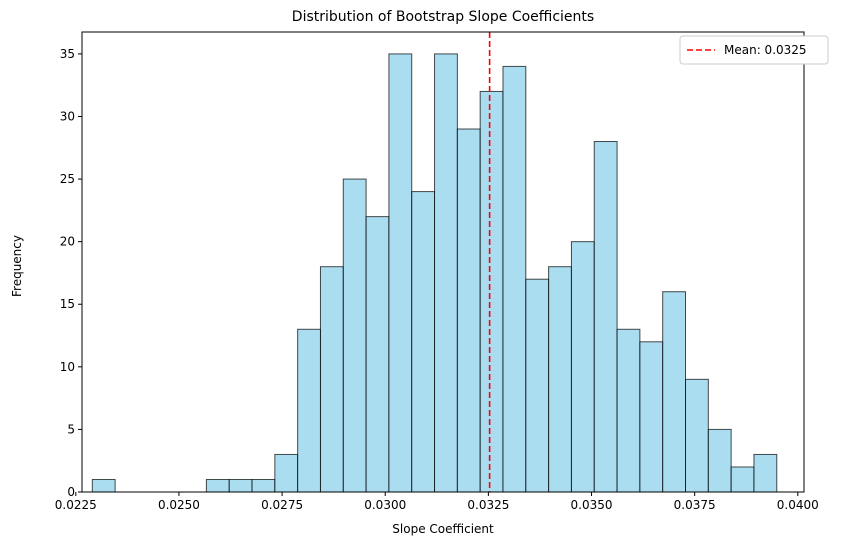 The width and height of the screenshot is (853, 545). I want to click on y-tick-label: 10, so click(67, 367).